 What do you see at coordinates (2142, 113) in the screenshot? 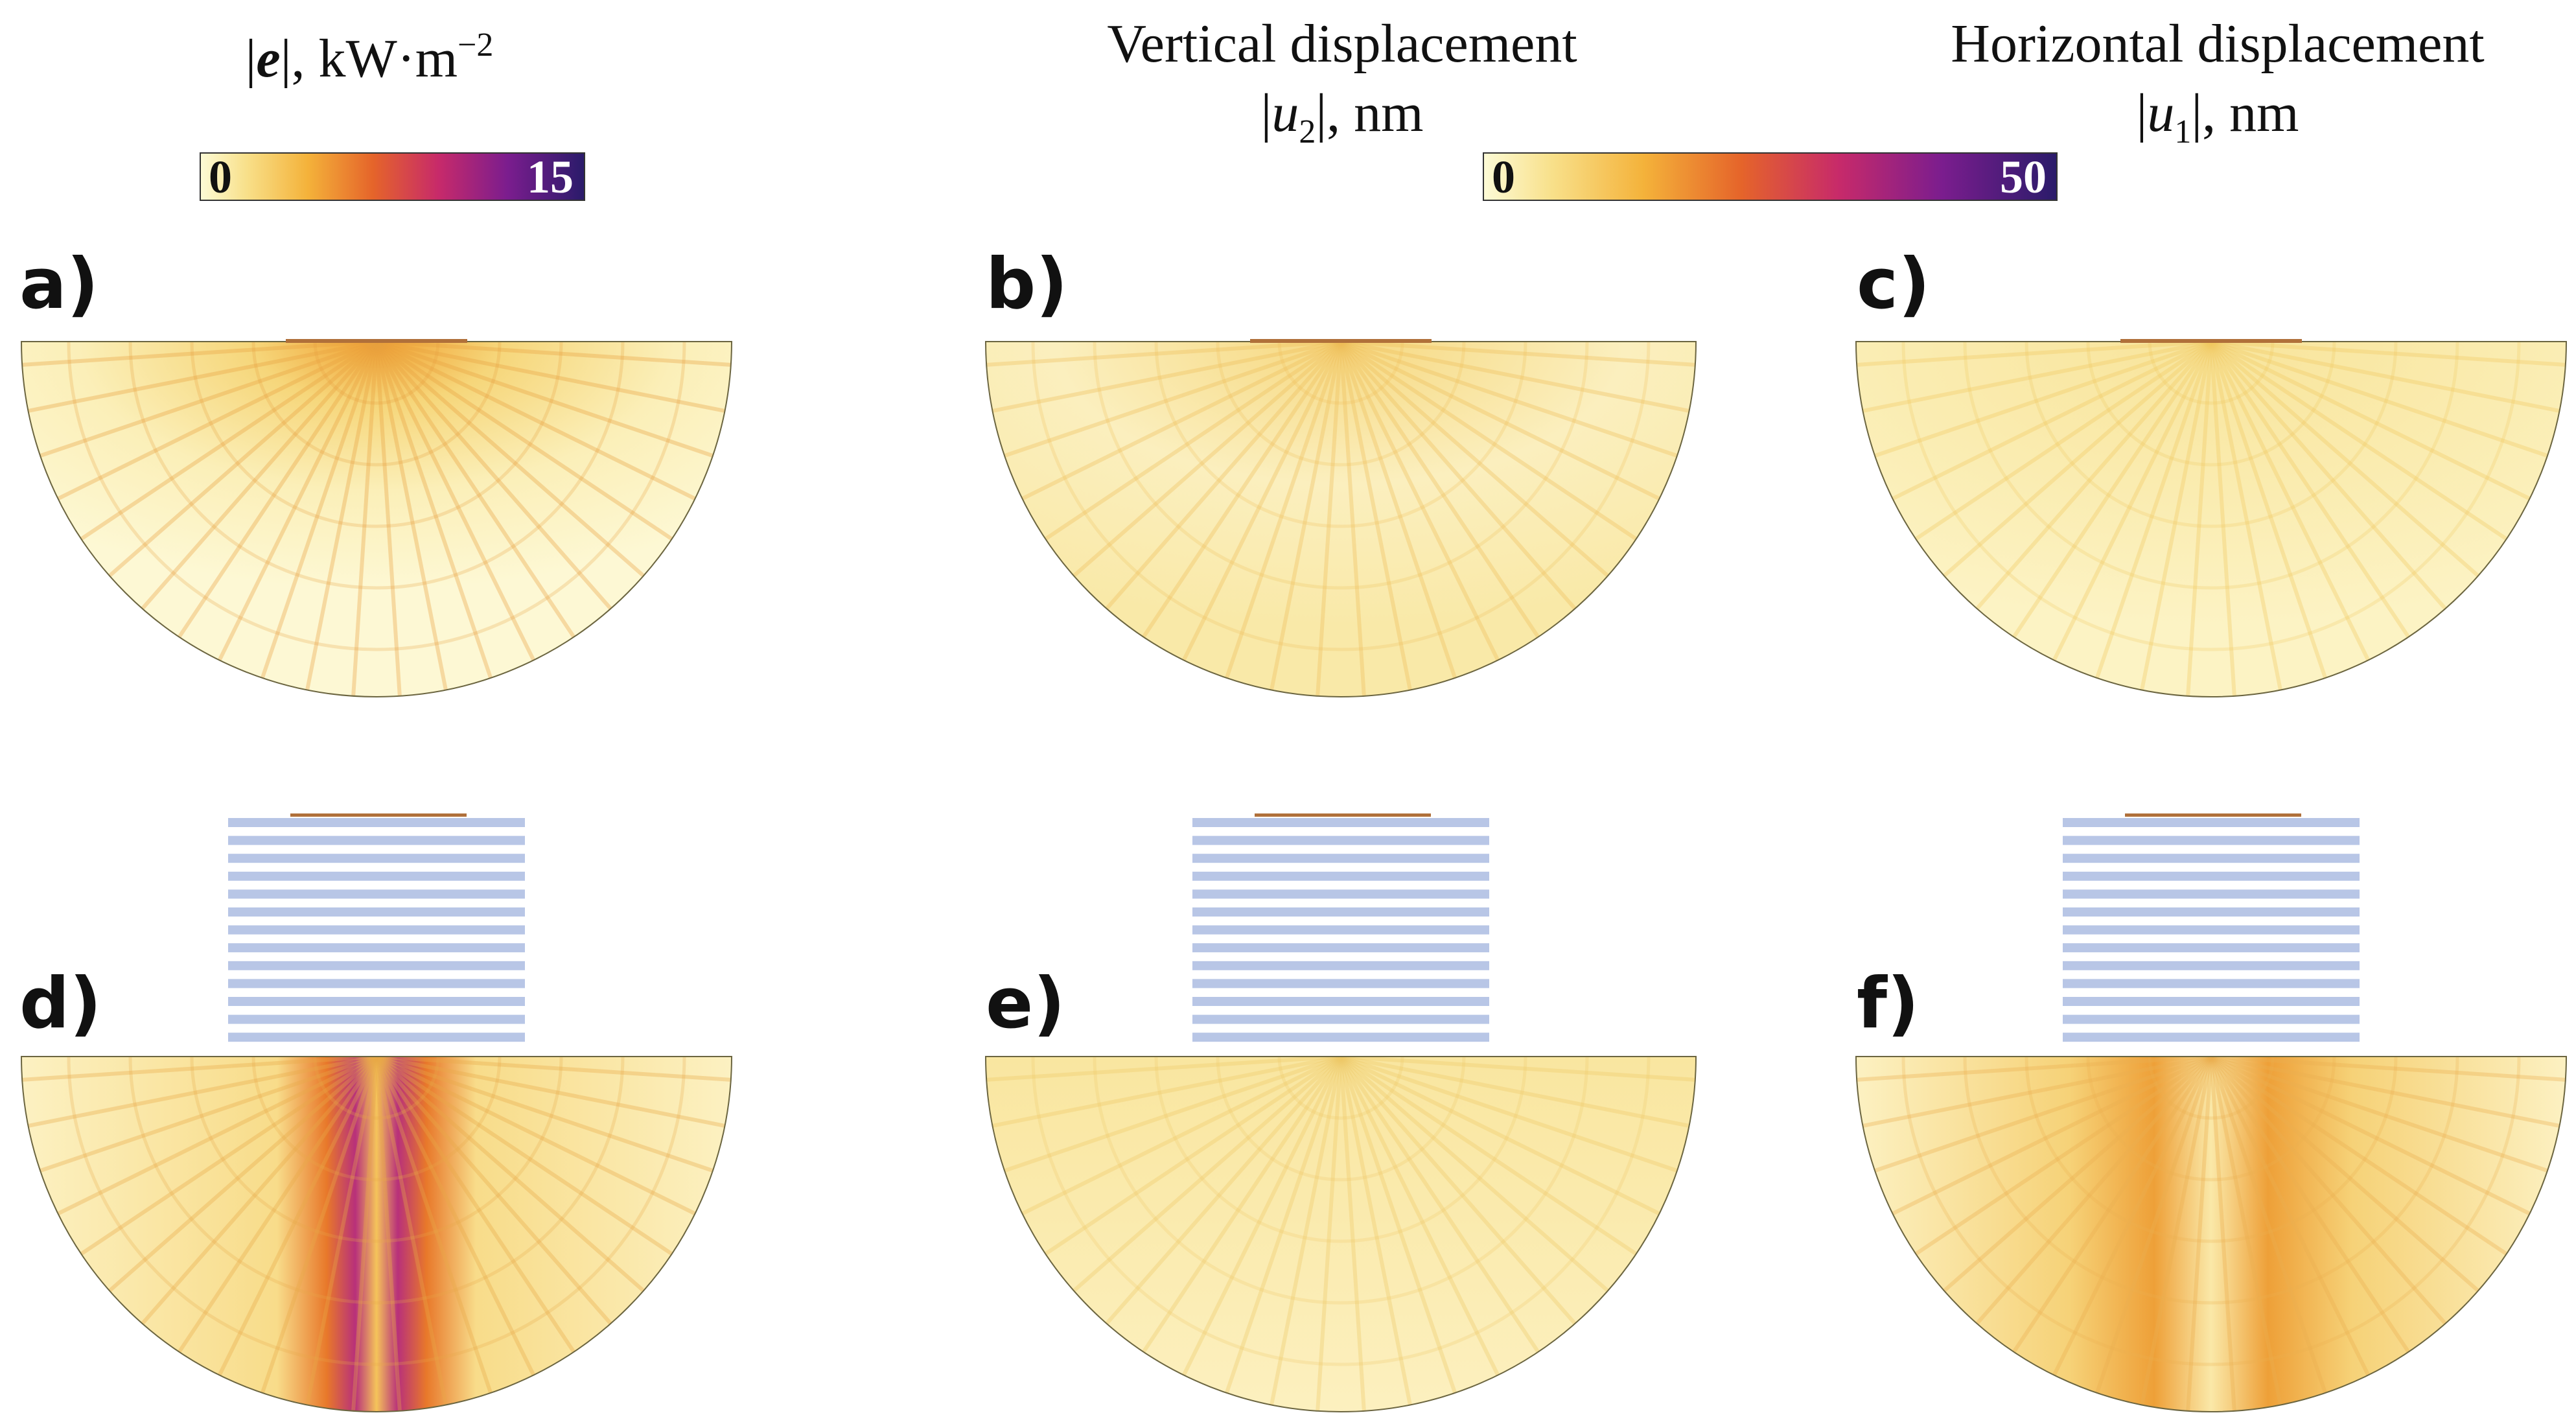
I see `title-part: |` at bounding box center [2142, 113].